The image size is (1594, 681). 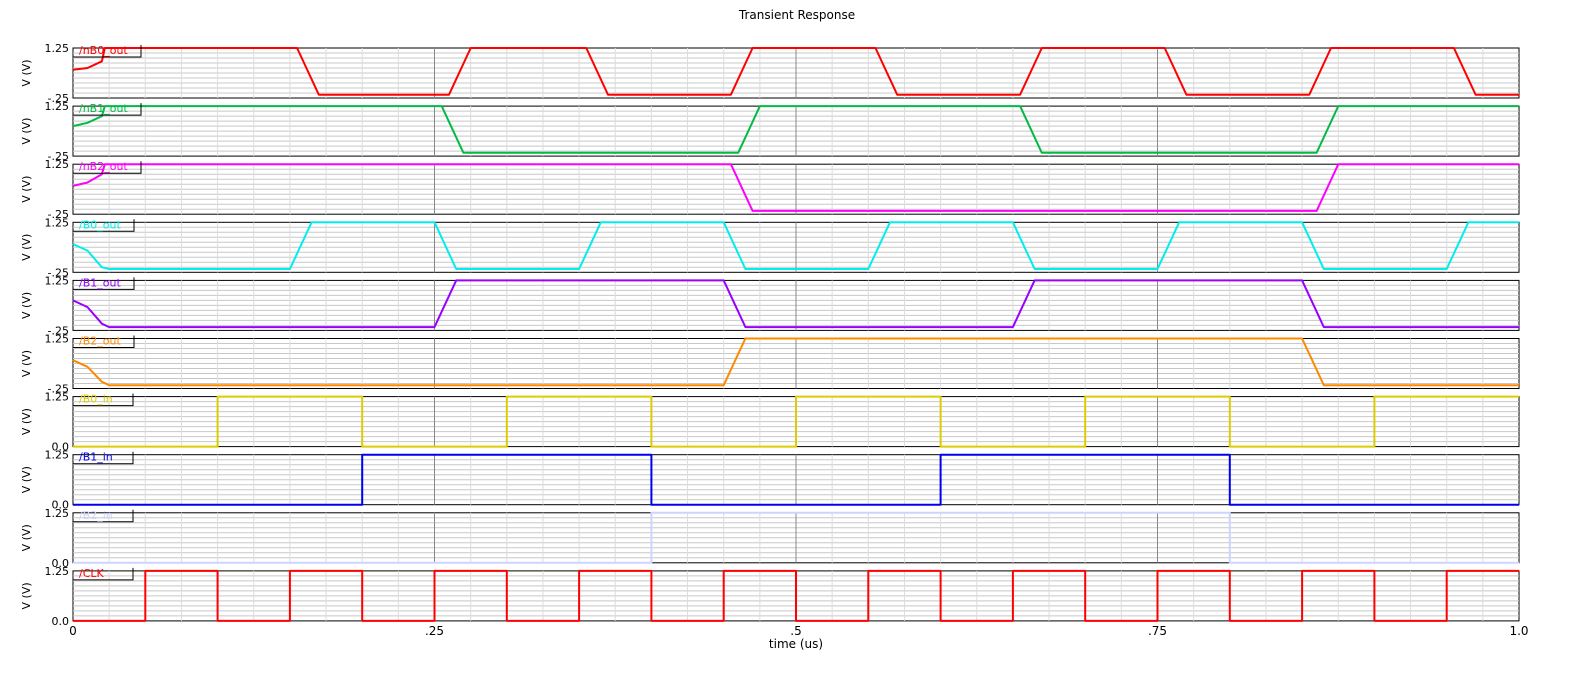 I want to click on waveform-panel: /nB0_out 1.25 -.25 V (V), so click(x=770, y=73).